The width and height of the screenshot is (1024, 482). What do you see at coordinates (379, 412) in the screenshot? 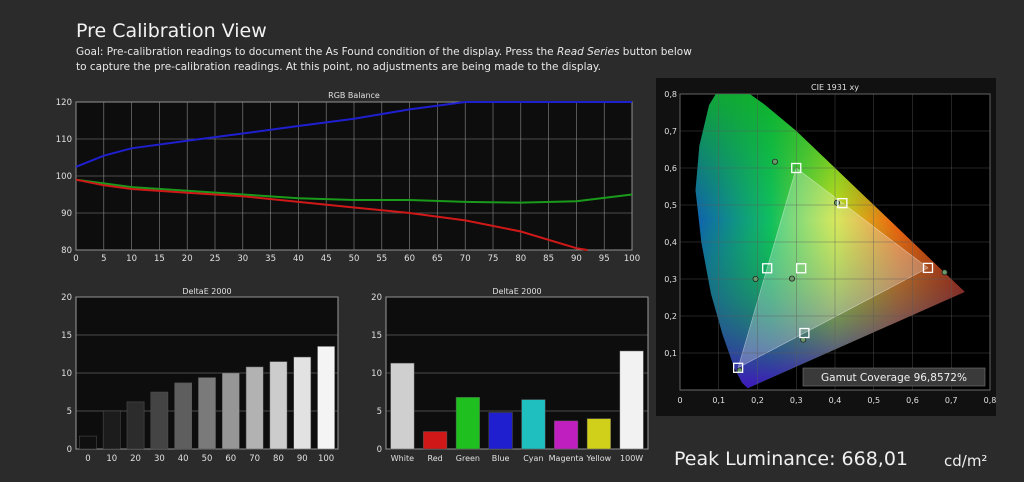
I see `color-deltae-ytick-label: 5` at bounding box center [379, 412].